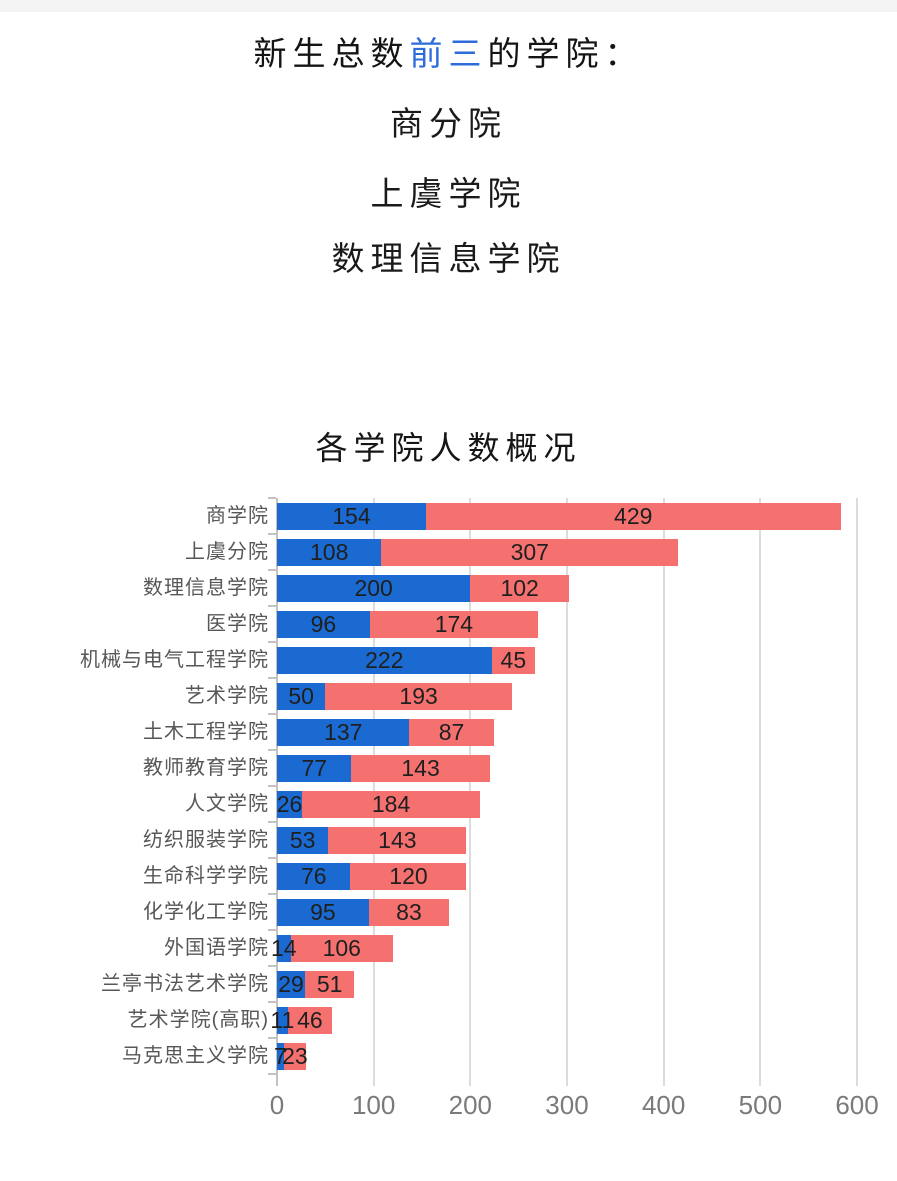 This screenshot has height=1181, width=897. I want to click on category-label: 生命科学学院, so click(206, 876).